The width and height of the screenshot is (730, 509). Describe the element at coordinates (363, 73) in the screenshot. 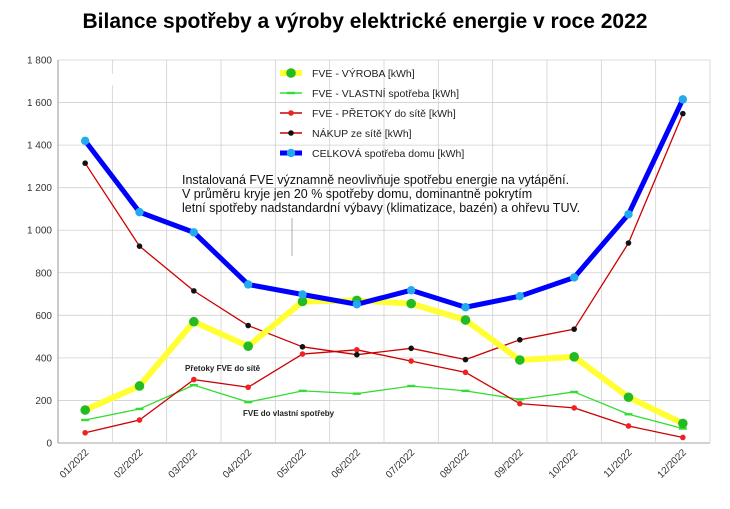

I see `legend-label: FVE - VÝROBA [kWh]` at that location.